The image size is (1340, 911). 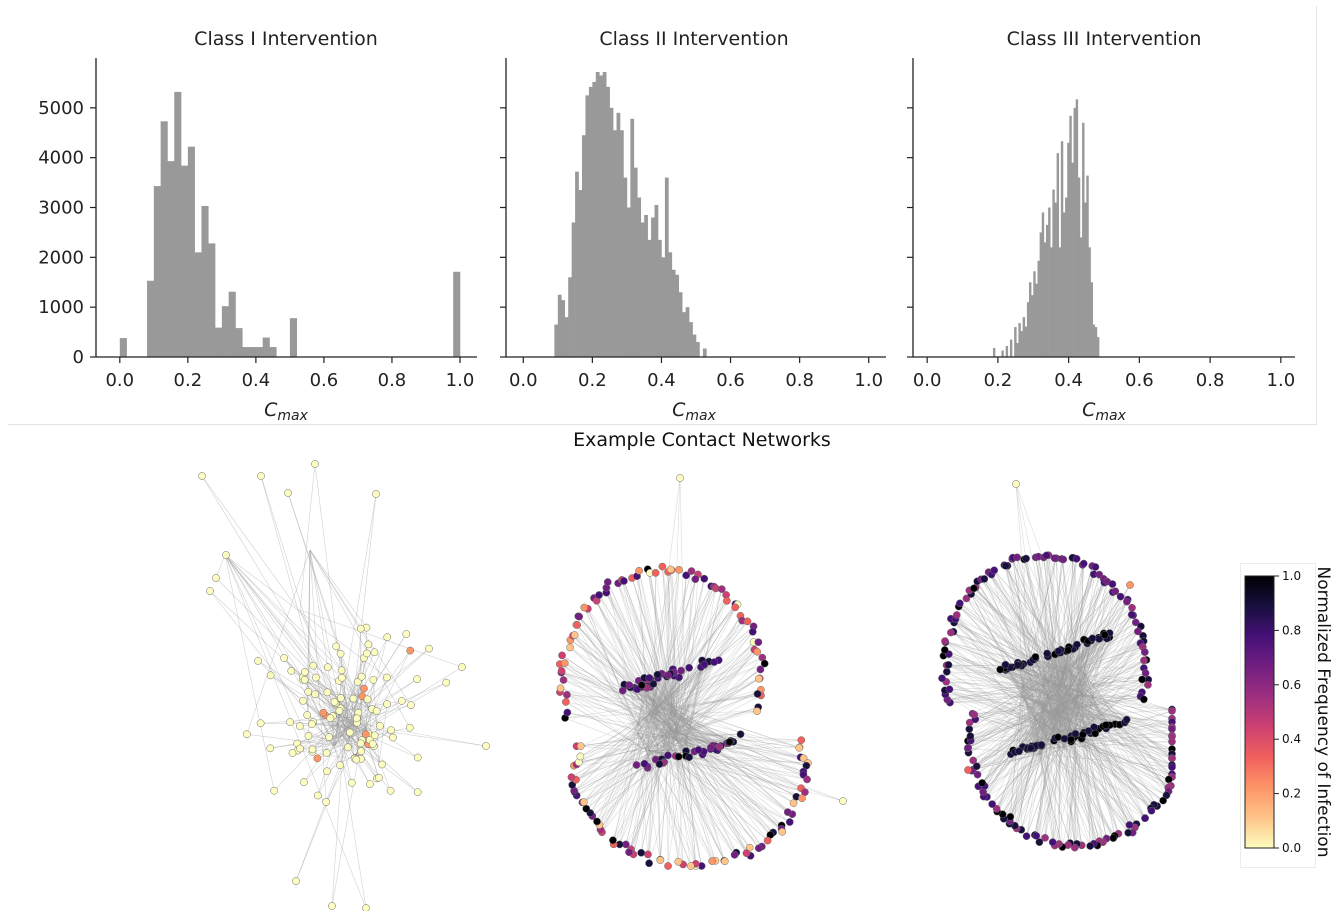 What do you see at coordinates (1210, 380) in the screenshot?
I see `x-tick-label: 0.8` at bounding box center [1210, 380].